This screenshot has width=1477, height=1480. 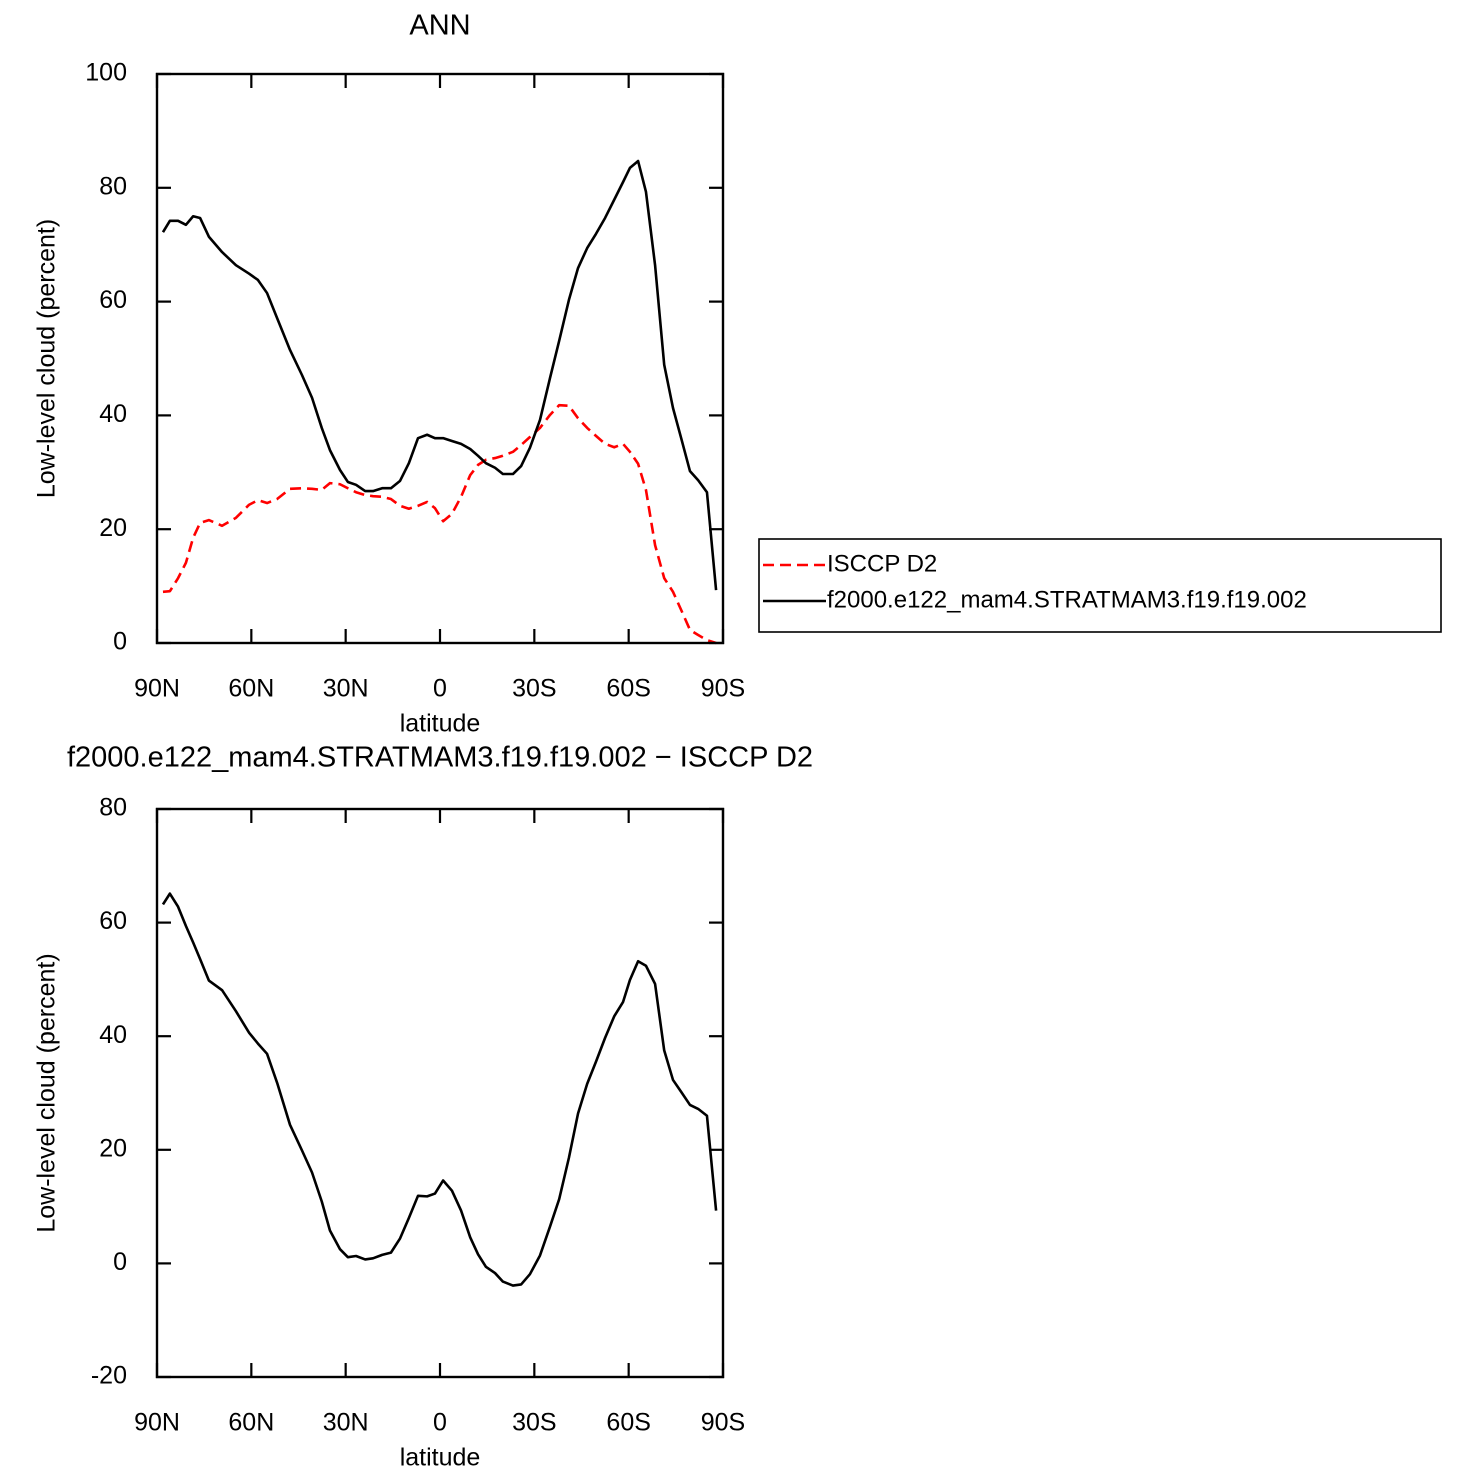 What do you see at coordinates (1067, 599) in the screenshot?
I see `legend-label: f2000.e122_mam4.STRATMAM3.f19.f19.002` at bounding box center [1067, 599].